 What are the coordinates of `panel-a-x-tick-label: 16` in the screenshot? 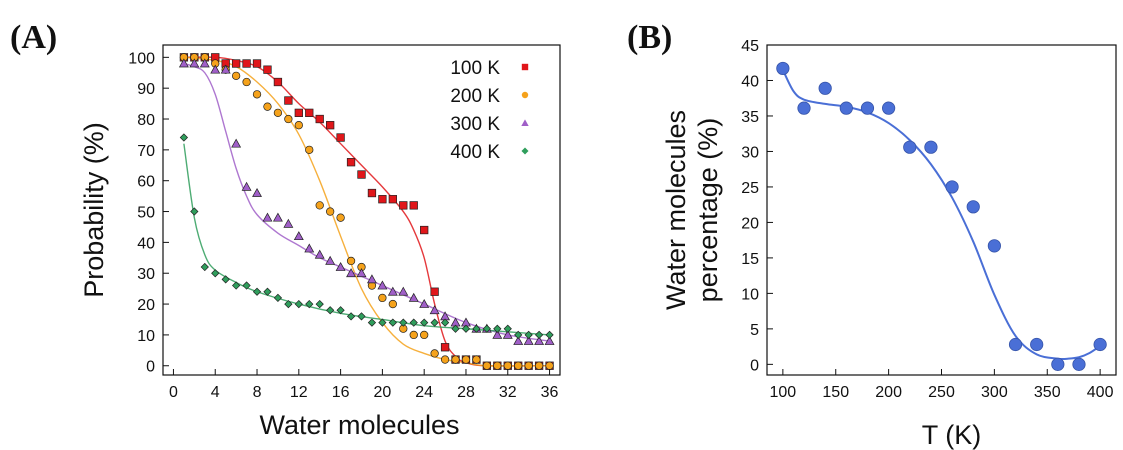 It's located at (341, 392).